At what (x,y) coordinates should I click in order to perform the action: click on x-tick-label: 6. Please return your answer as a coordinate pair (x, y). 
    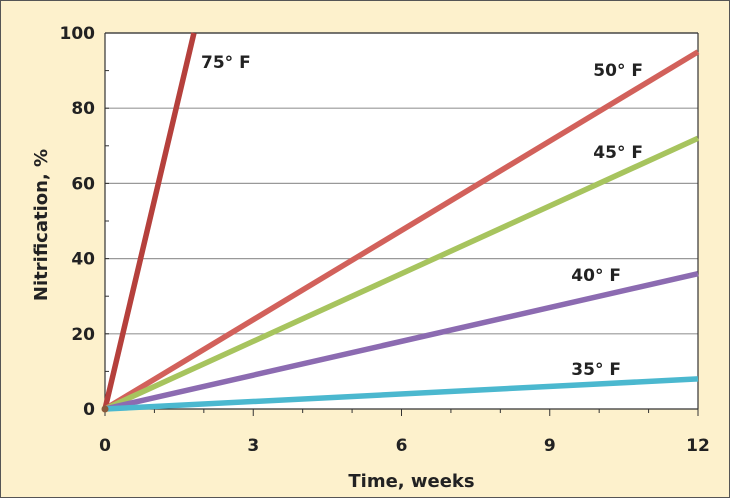
    Looking at the image, I should click on (402, 446).